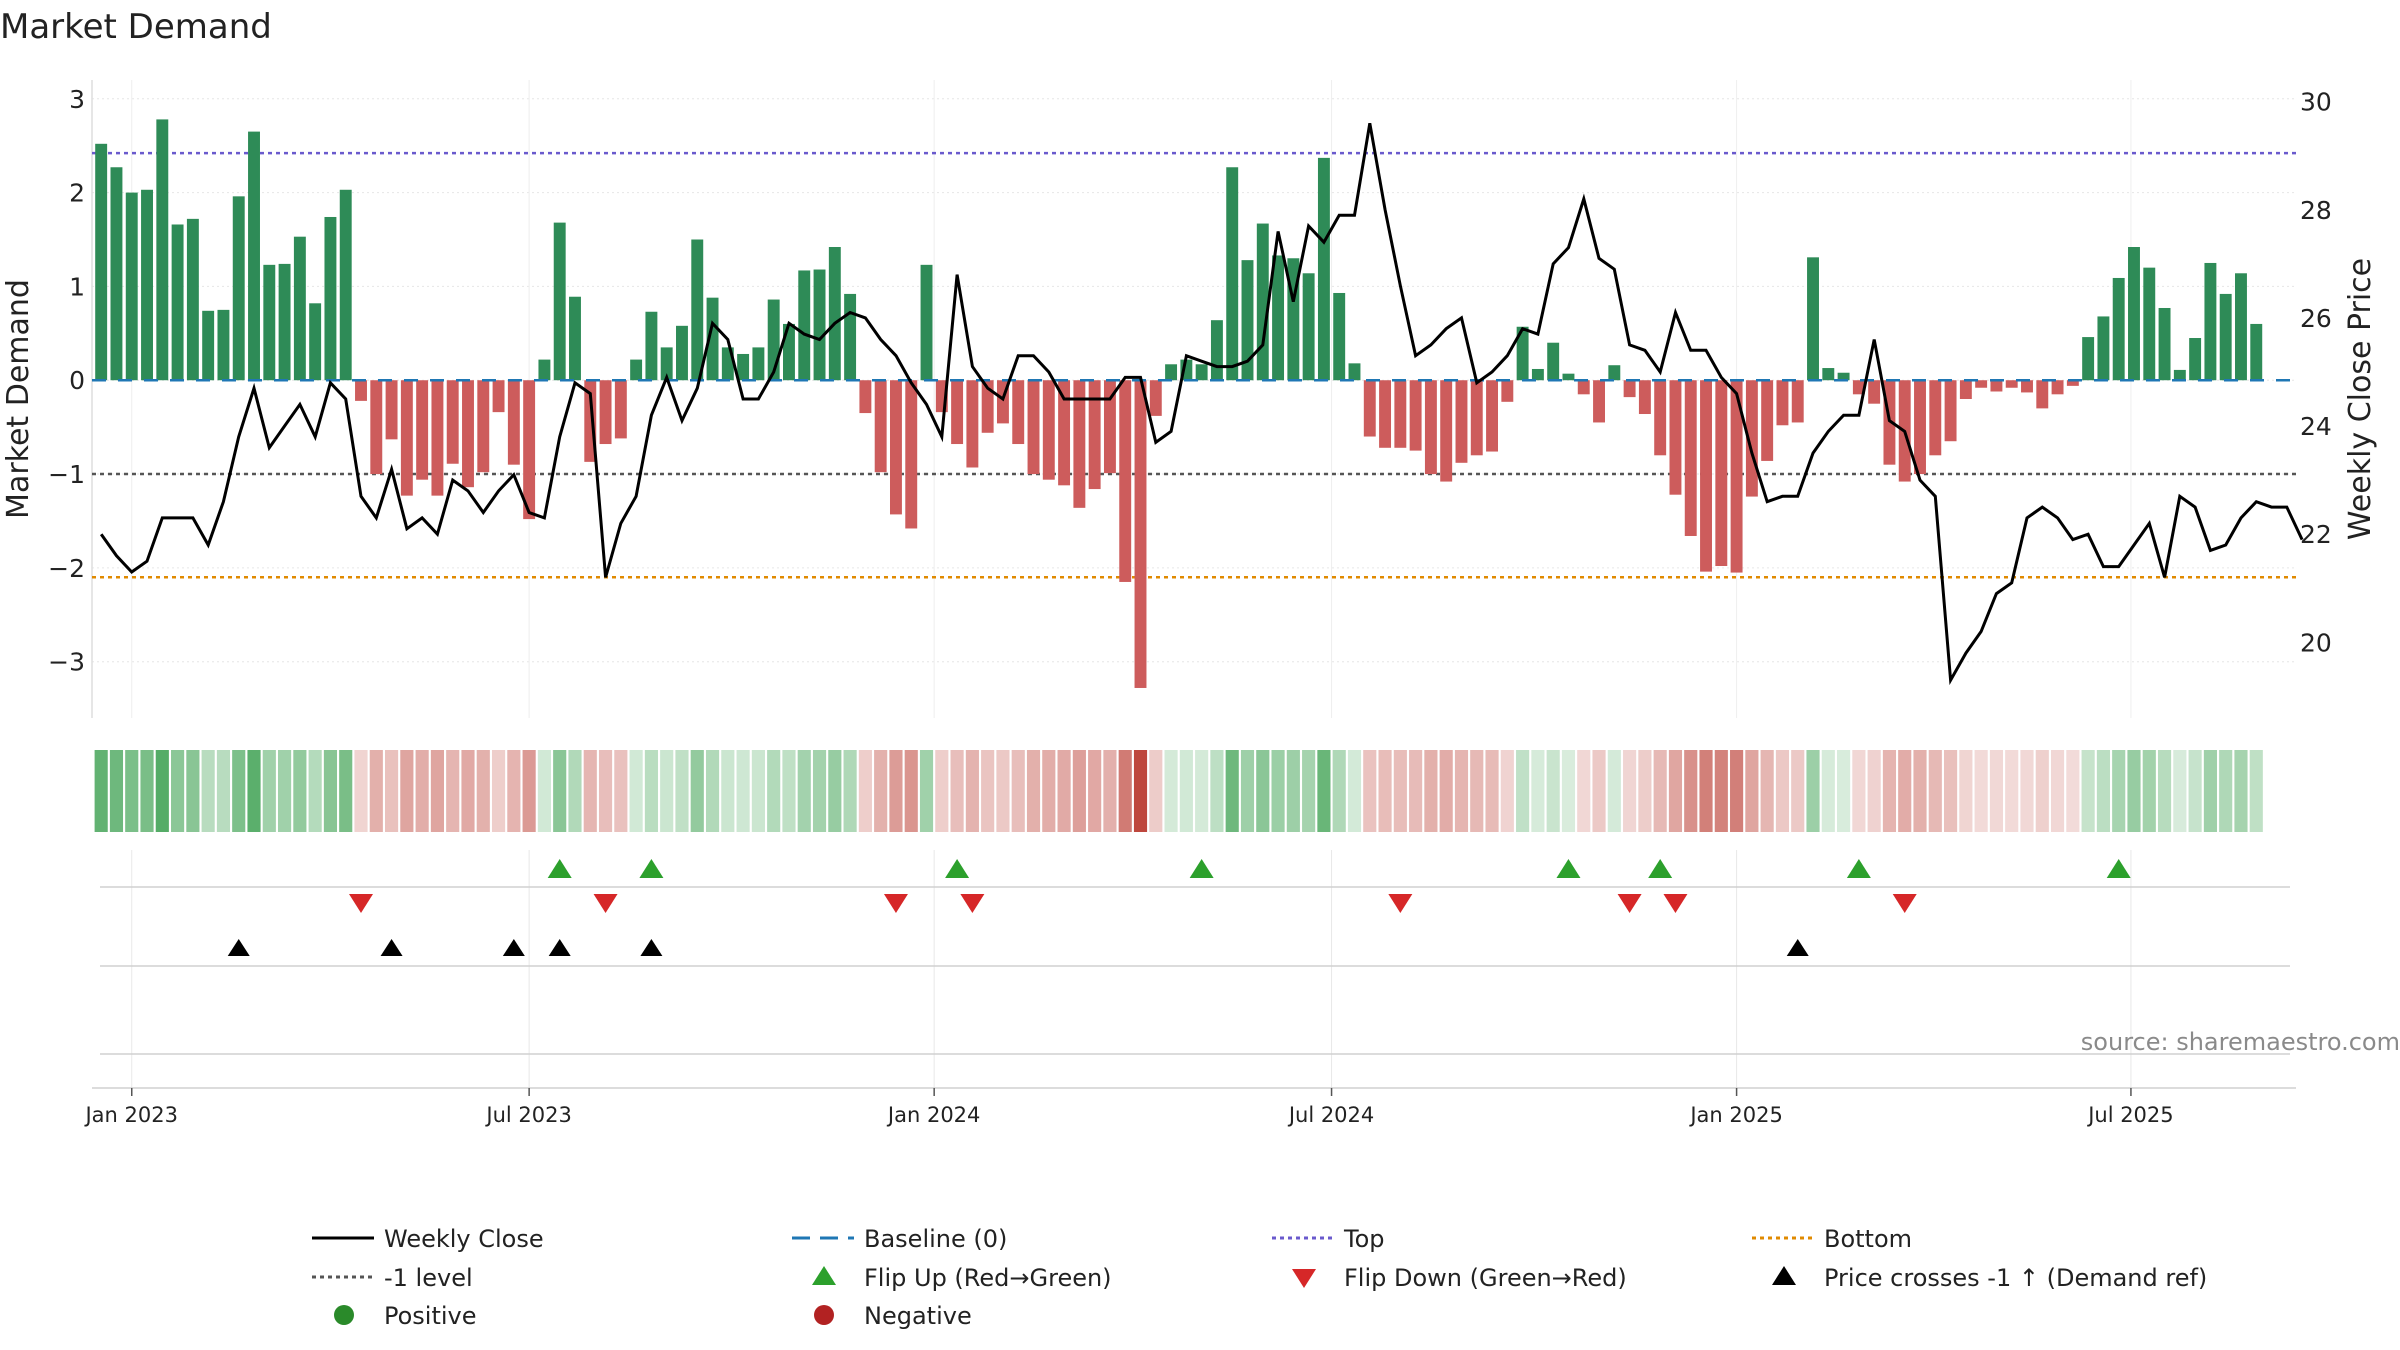 The image size is (2400, 1350). I want to click on legend-item: Top, so click(1328, 1239).